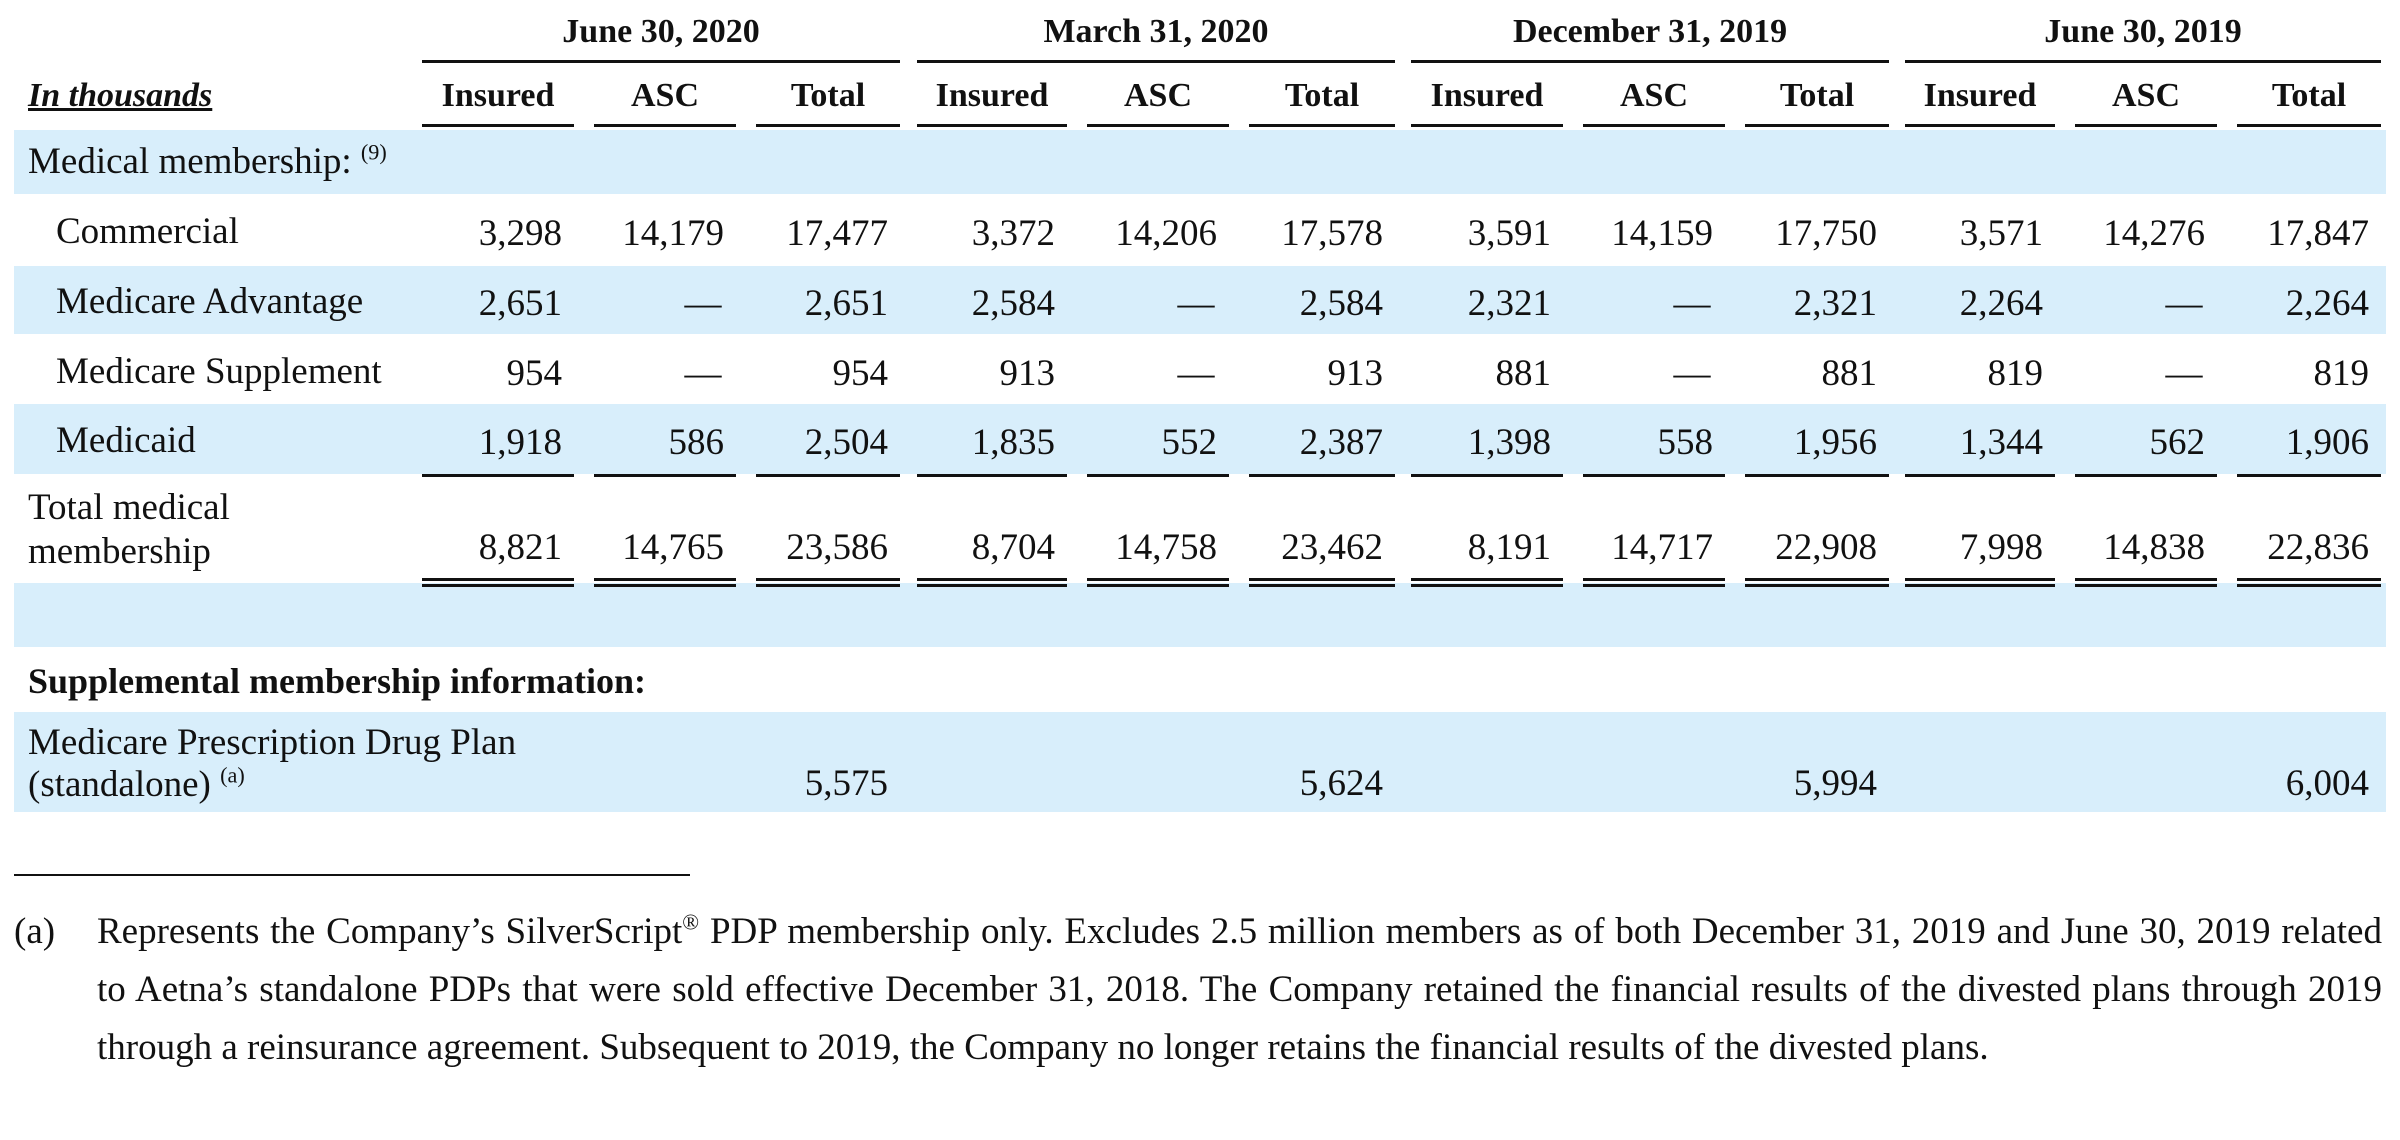 The height and width of the screenshot is (1140, 2400). What do you see at coordinates (1332, 233) in the screenshot?
I see `cell-commercial: 17,578` at bounding box center [1332, 233].